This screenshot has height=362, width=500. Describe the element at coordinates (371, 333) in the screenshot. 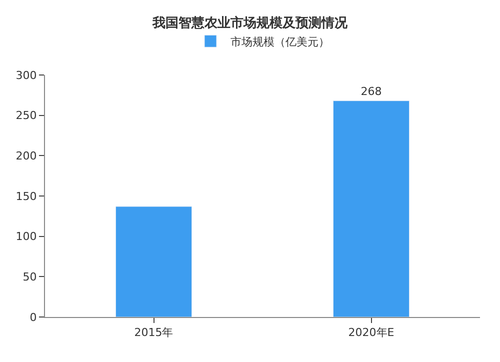

I see `x-tick-label: 2020年E` at that location.